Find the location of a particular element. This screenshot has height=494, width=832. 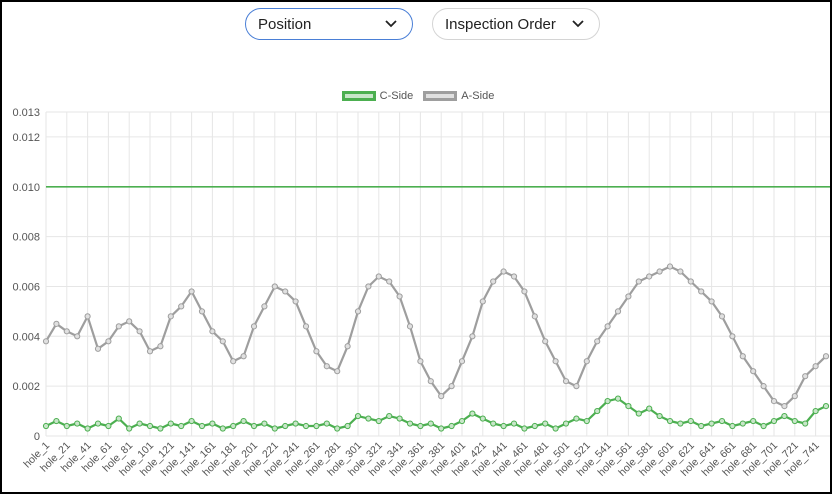

y-tick-label: 0.013 is located at coordinates (26, 113).